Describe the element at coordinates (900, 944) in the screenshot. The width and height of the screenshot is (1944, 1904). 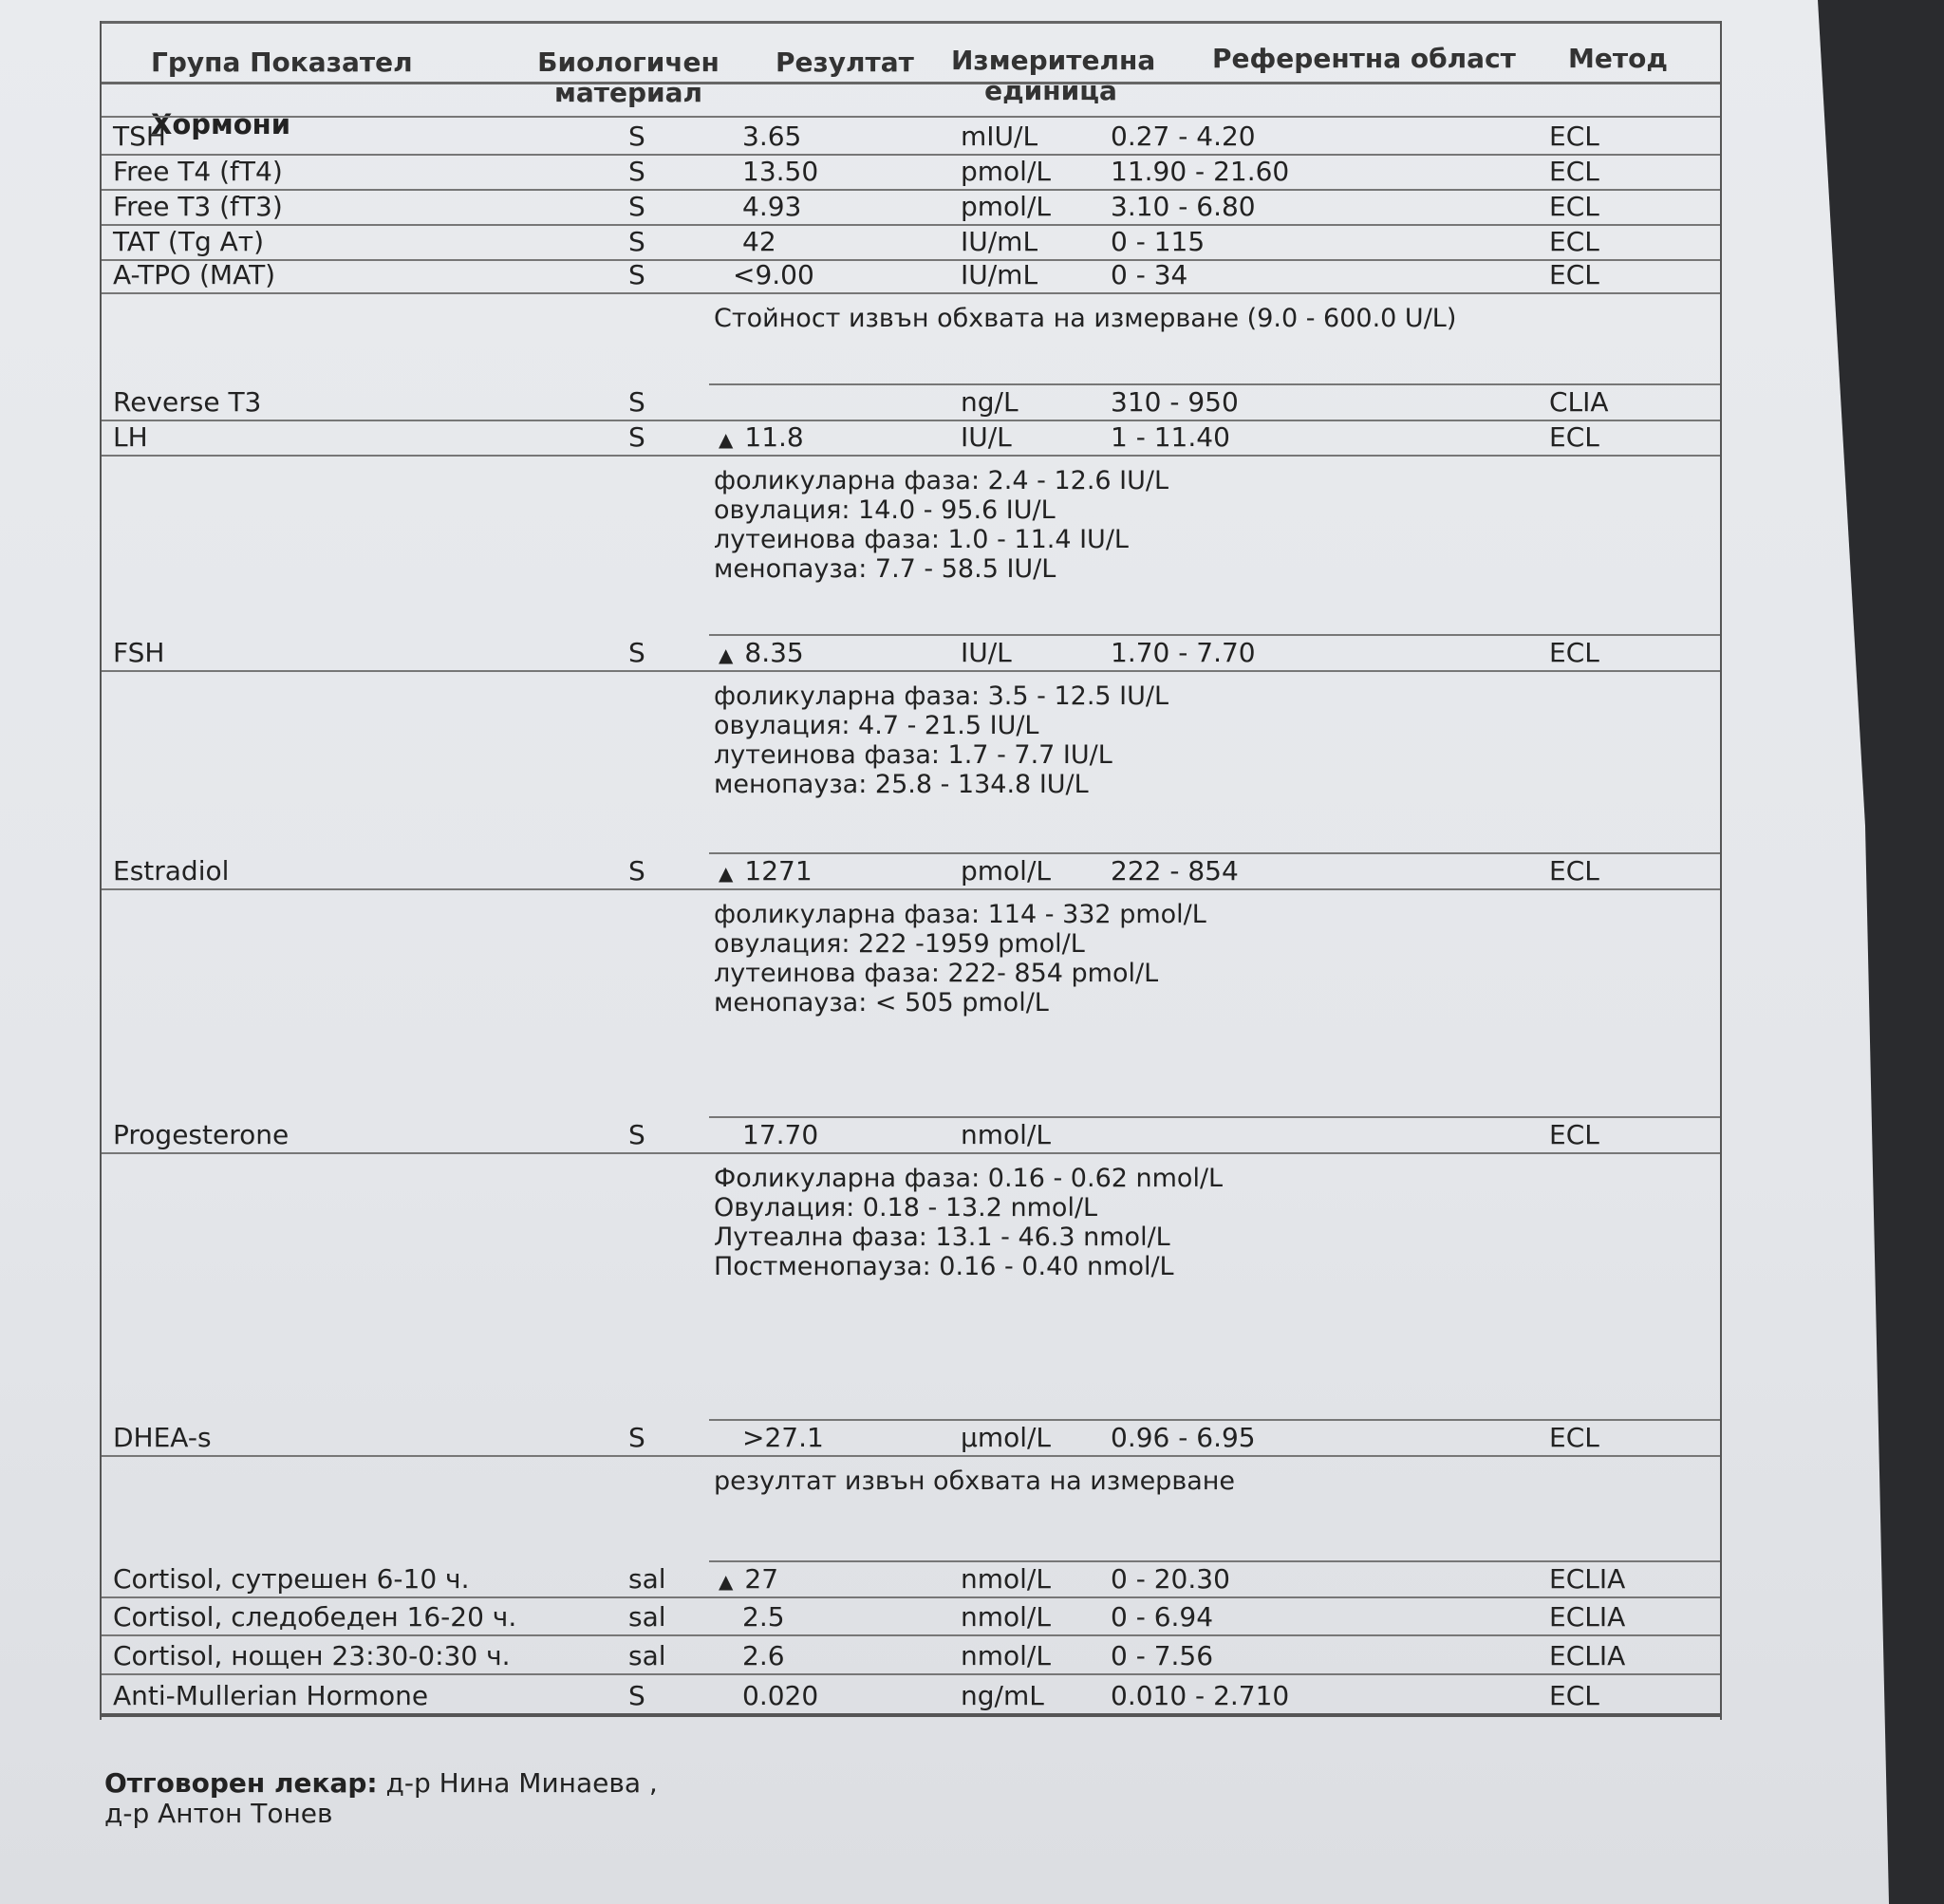
I see `reference-note: овулация: 222 -1959 pmol/L` at that location.